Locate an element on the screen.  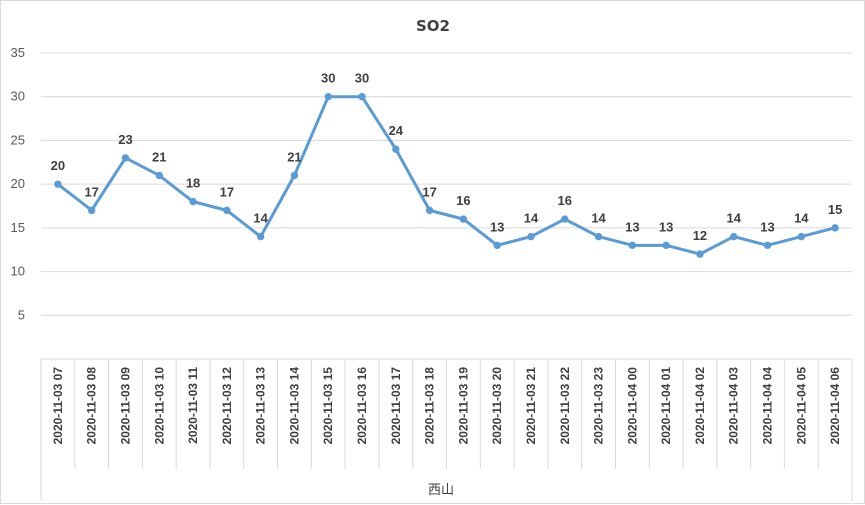
x-tick-label: 2020-11-03 12 is located at coordinates (227, 406).